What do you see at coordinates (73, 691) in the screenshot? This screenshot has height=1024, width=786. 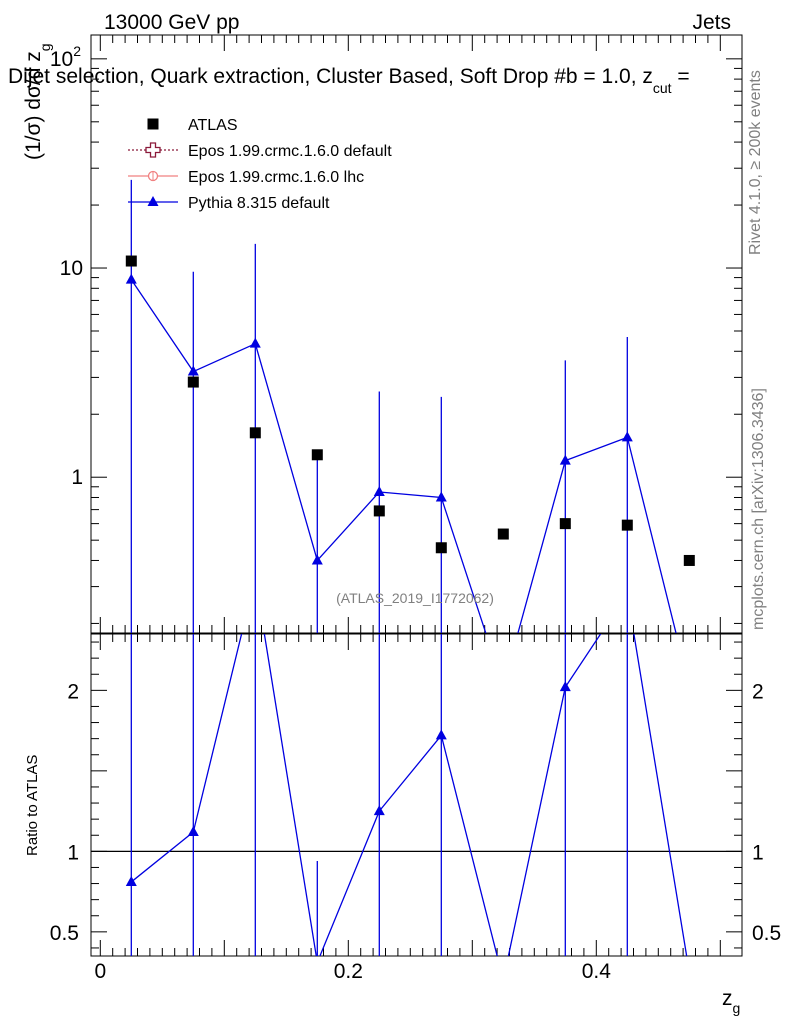 I see `ratio-y-tick-label-left: 2` at bounding box center [73, 691].